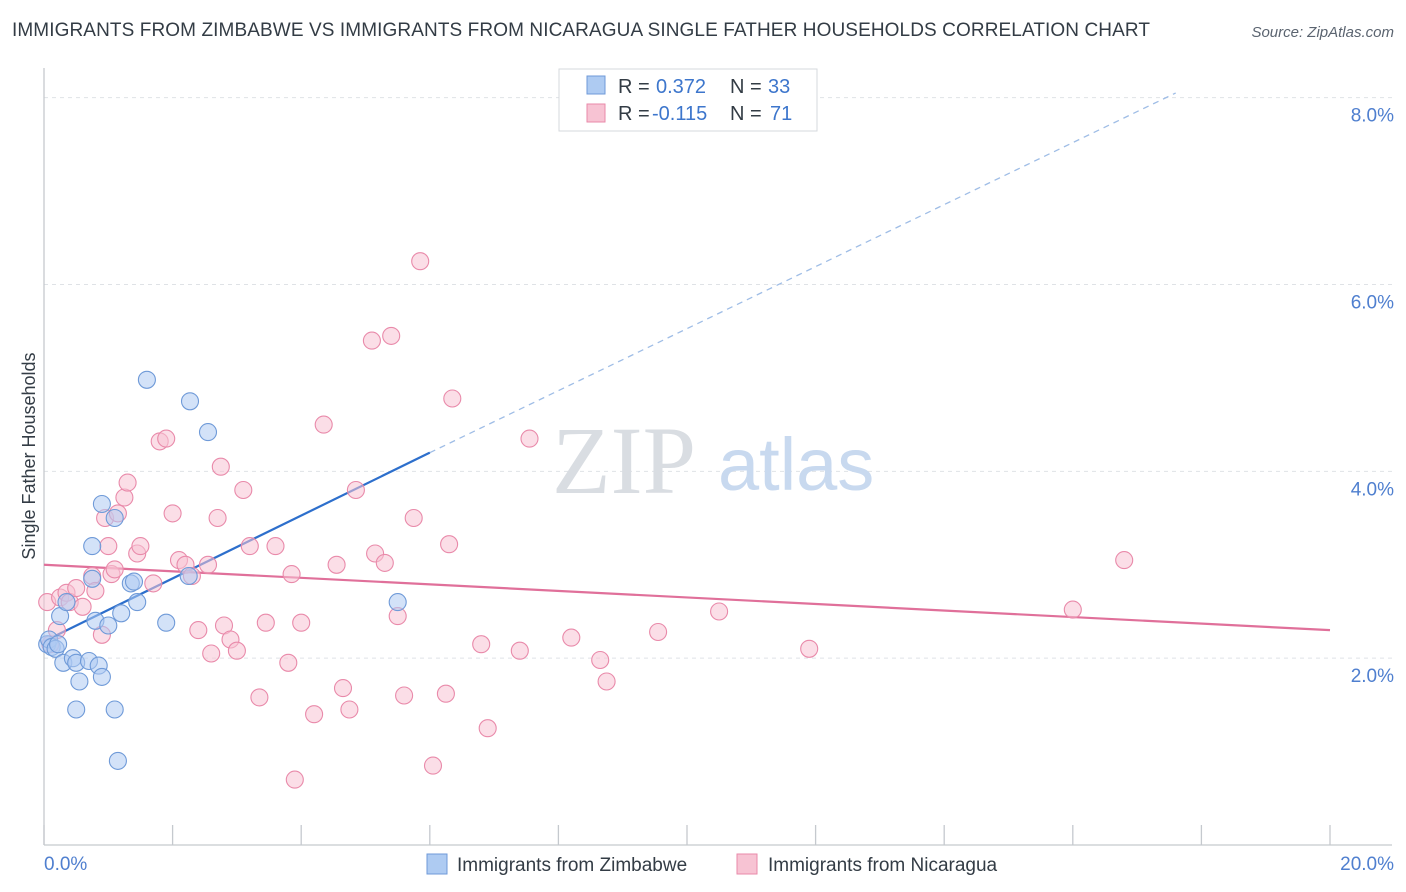 This screenshot has height=892, width=1406. Describe the element at coordinates (1372, 116) in the screenshot. I see `y-tick-label-3: 8.0%` at that location.